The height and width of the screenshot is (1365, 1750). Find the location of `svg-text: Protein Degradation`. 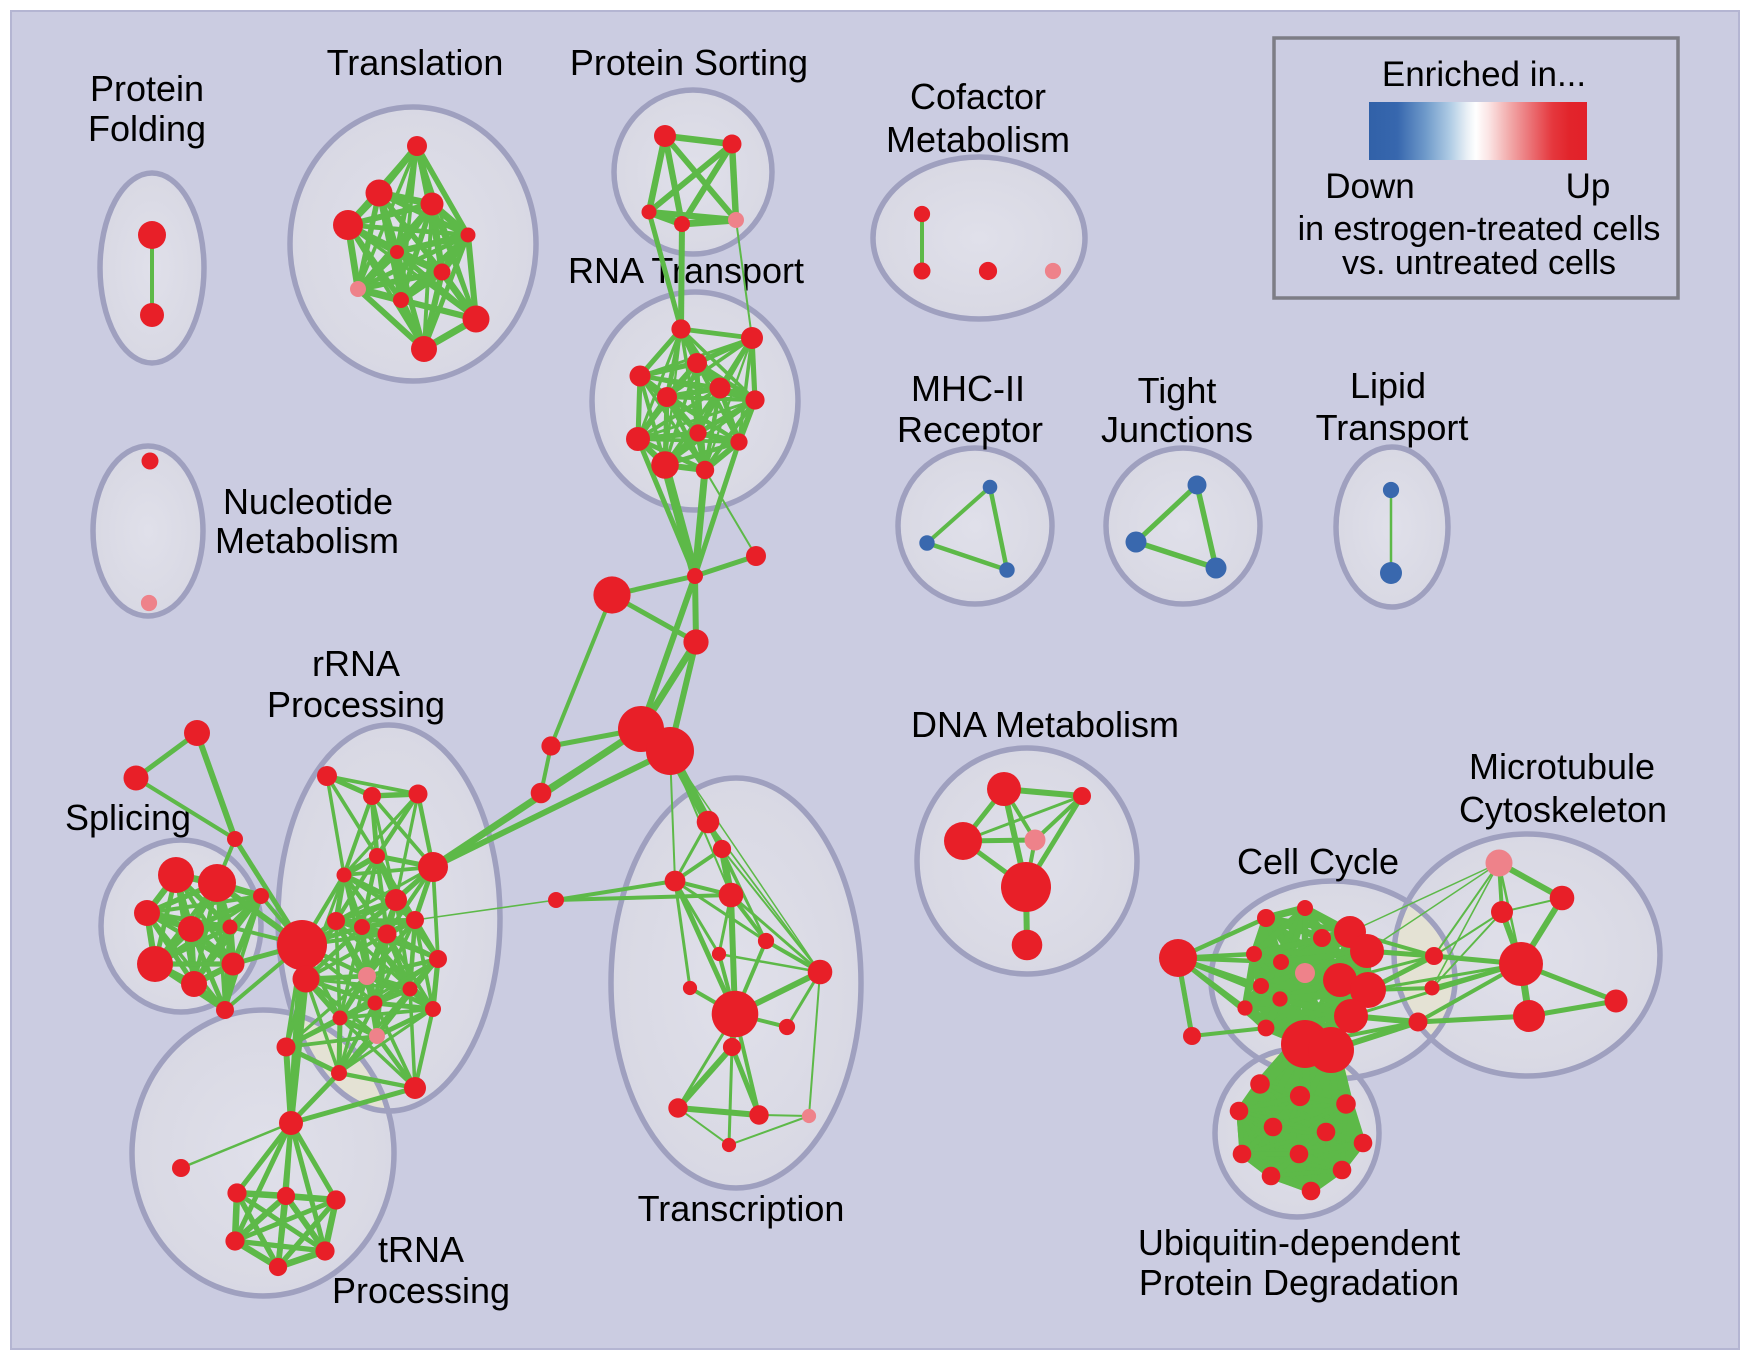

svg-text: Protein Degradation is located at coordinates (1299, 1282).